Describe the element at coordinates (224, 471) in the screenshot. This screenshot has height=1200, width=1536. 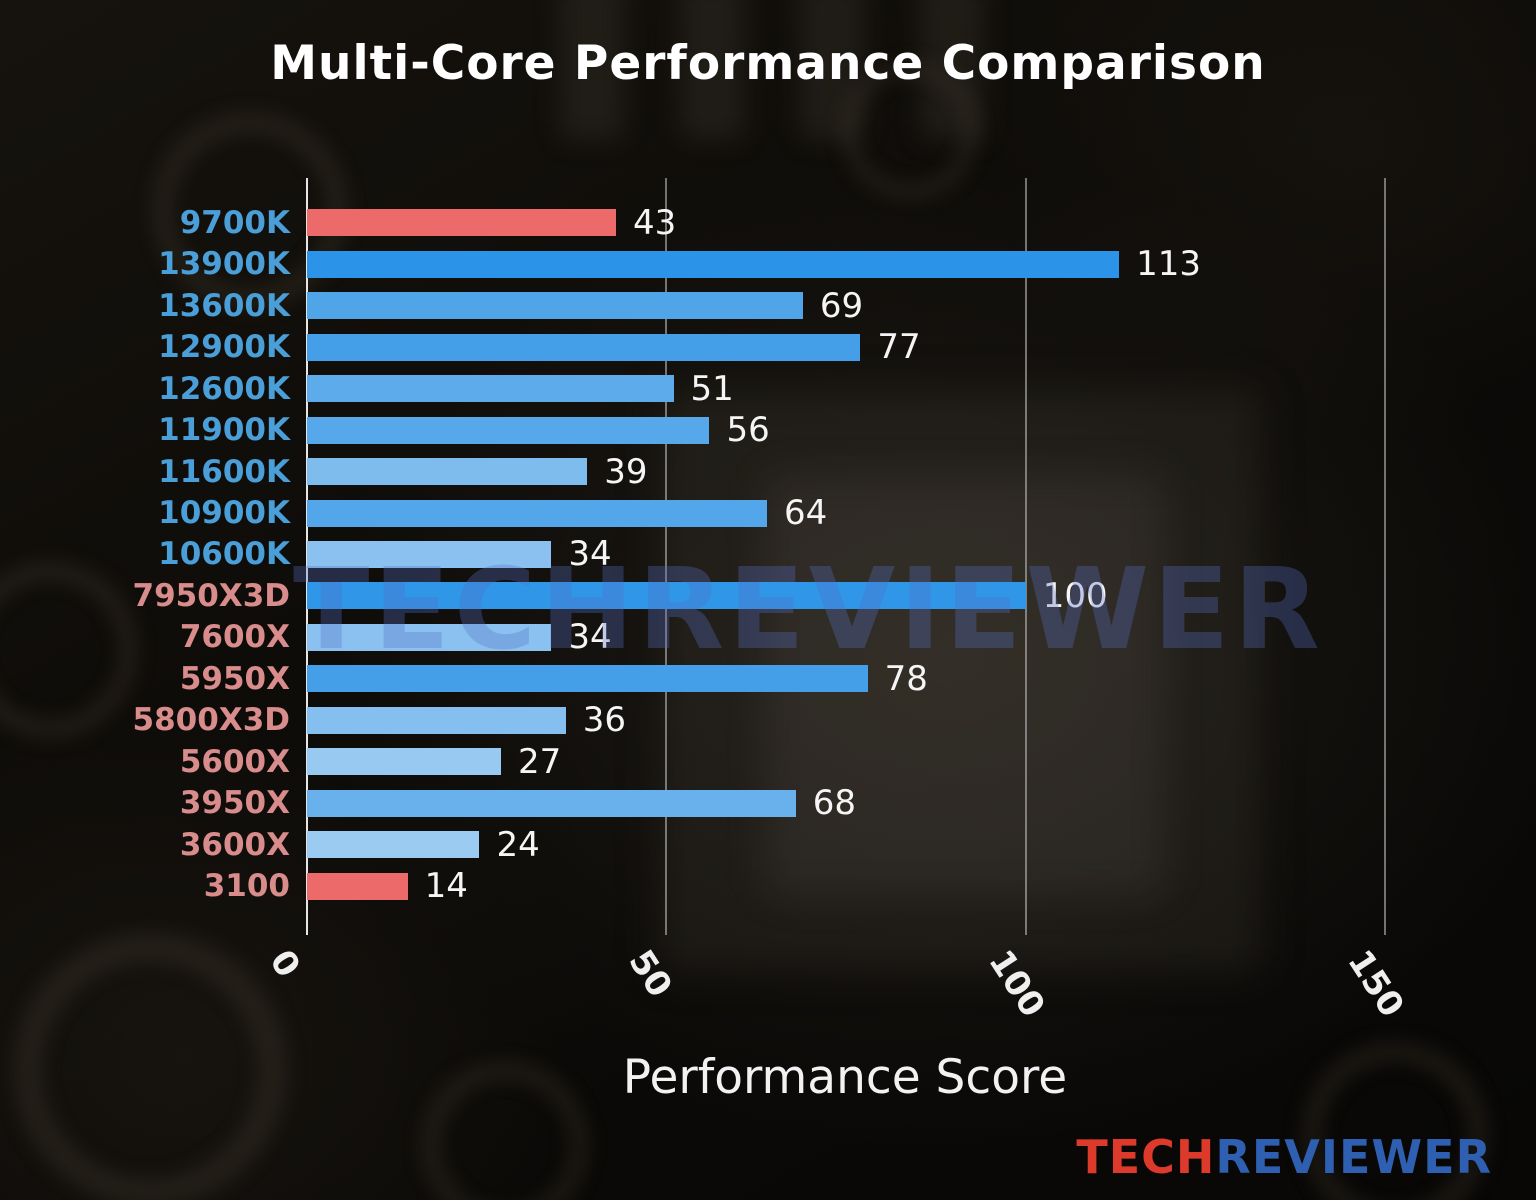
I see `category-label: 11600K` at that location.